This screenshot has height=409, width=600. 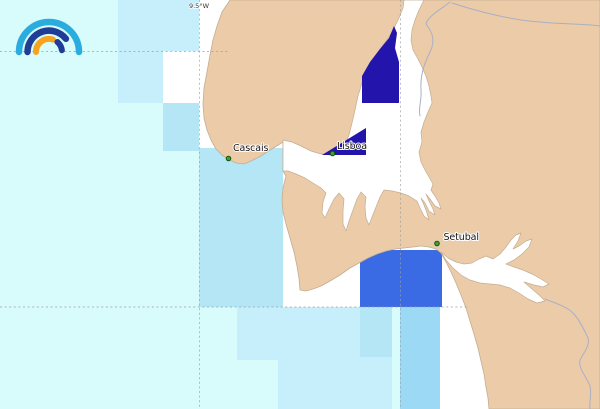 I want to click on brand-logo-icon, so click(x=49, y=37).